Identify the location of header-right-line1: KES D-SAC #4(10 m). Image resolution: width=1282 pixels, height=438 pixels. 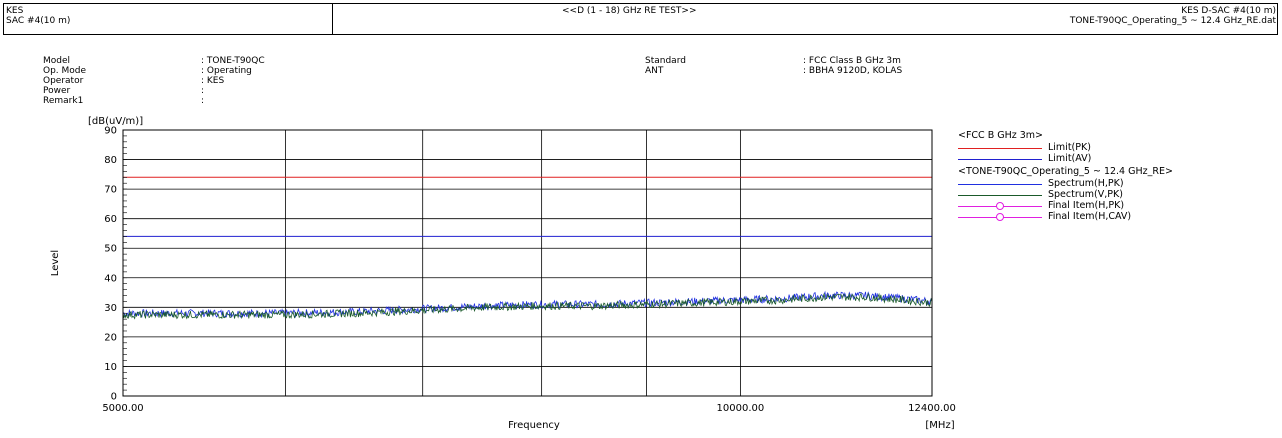
(1228, 11).